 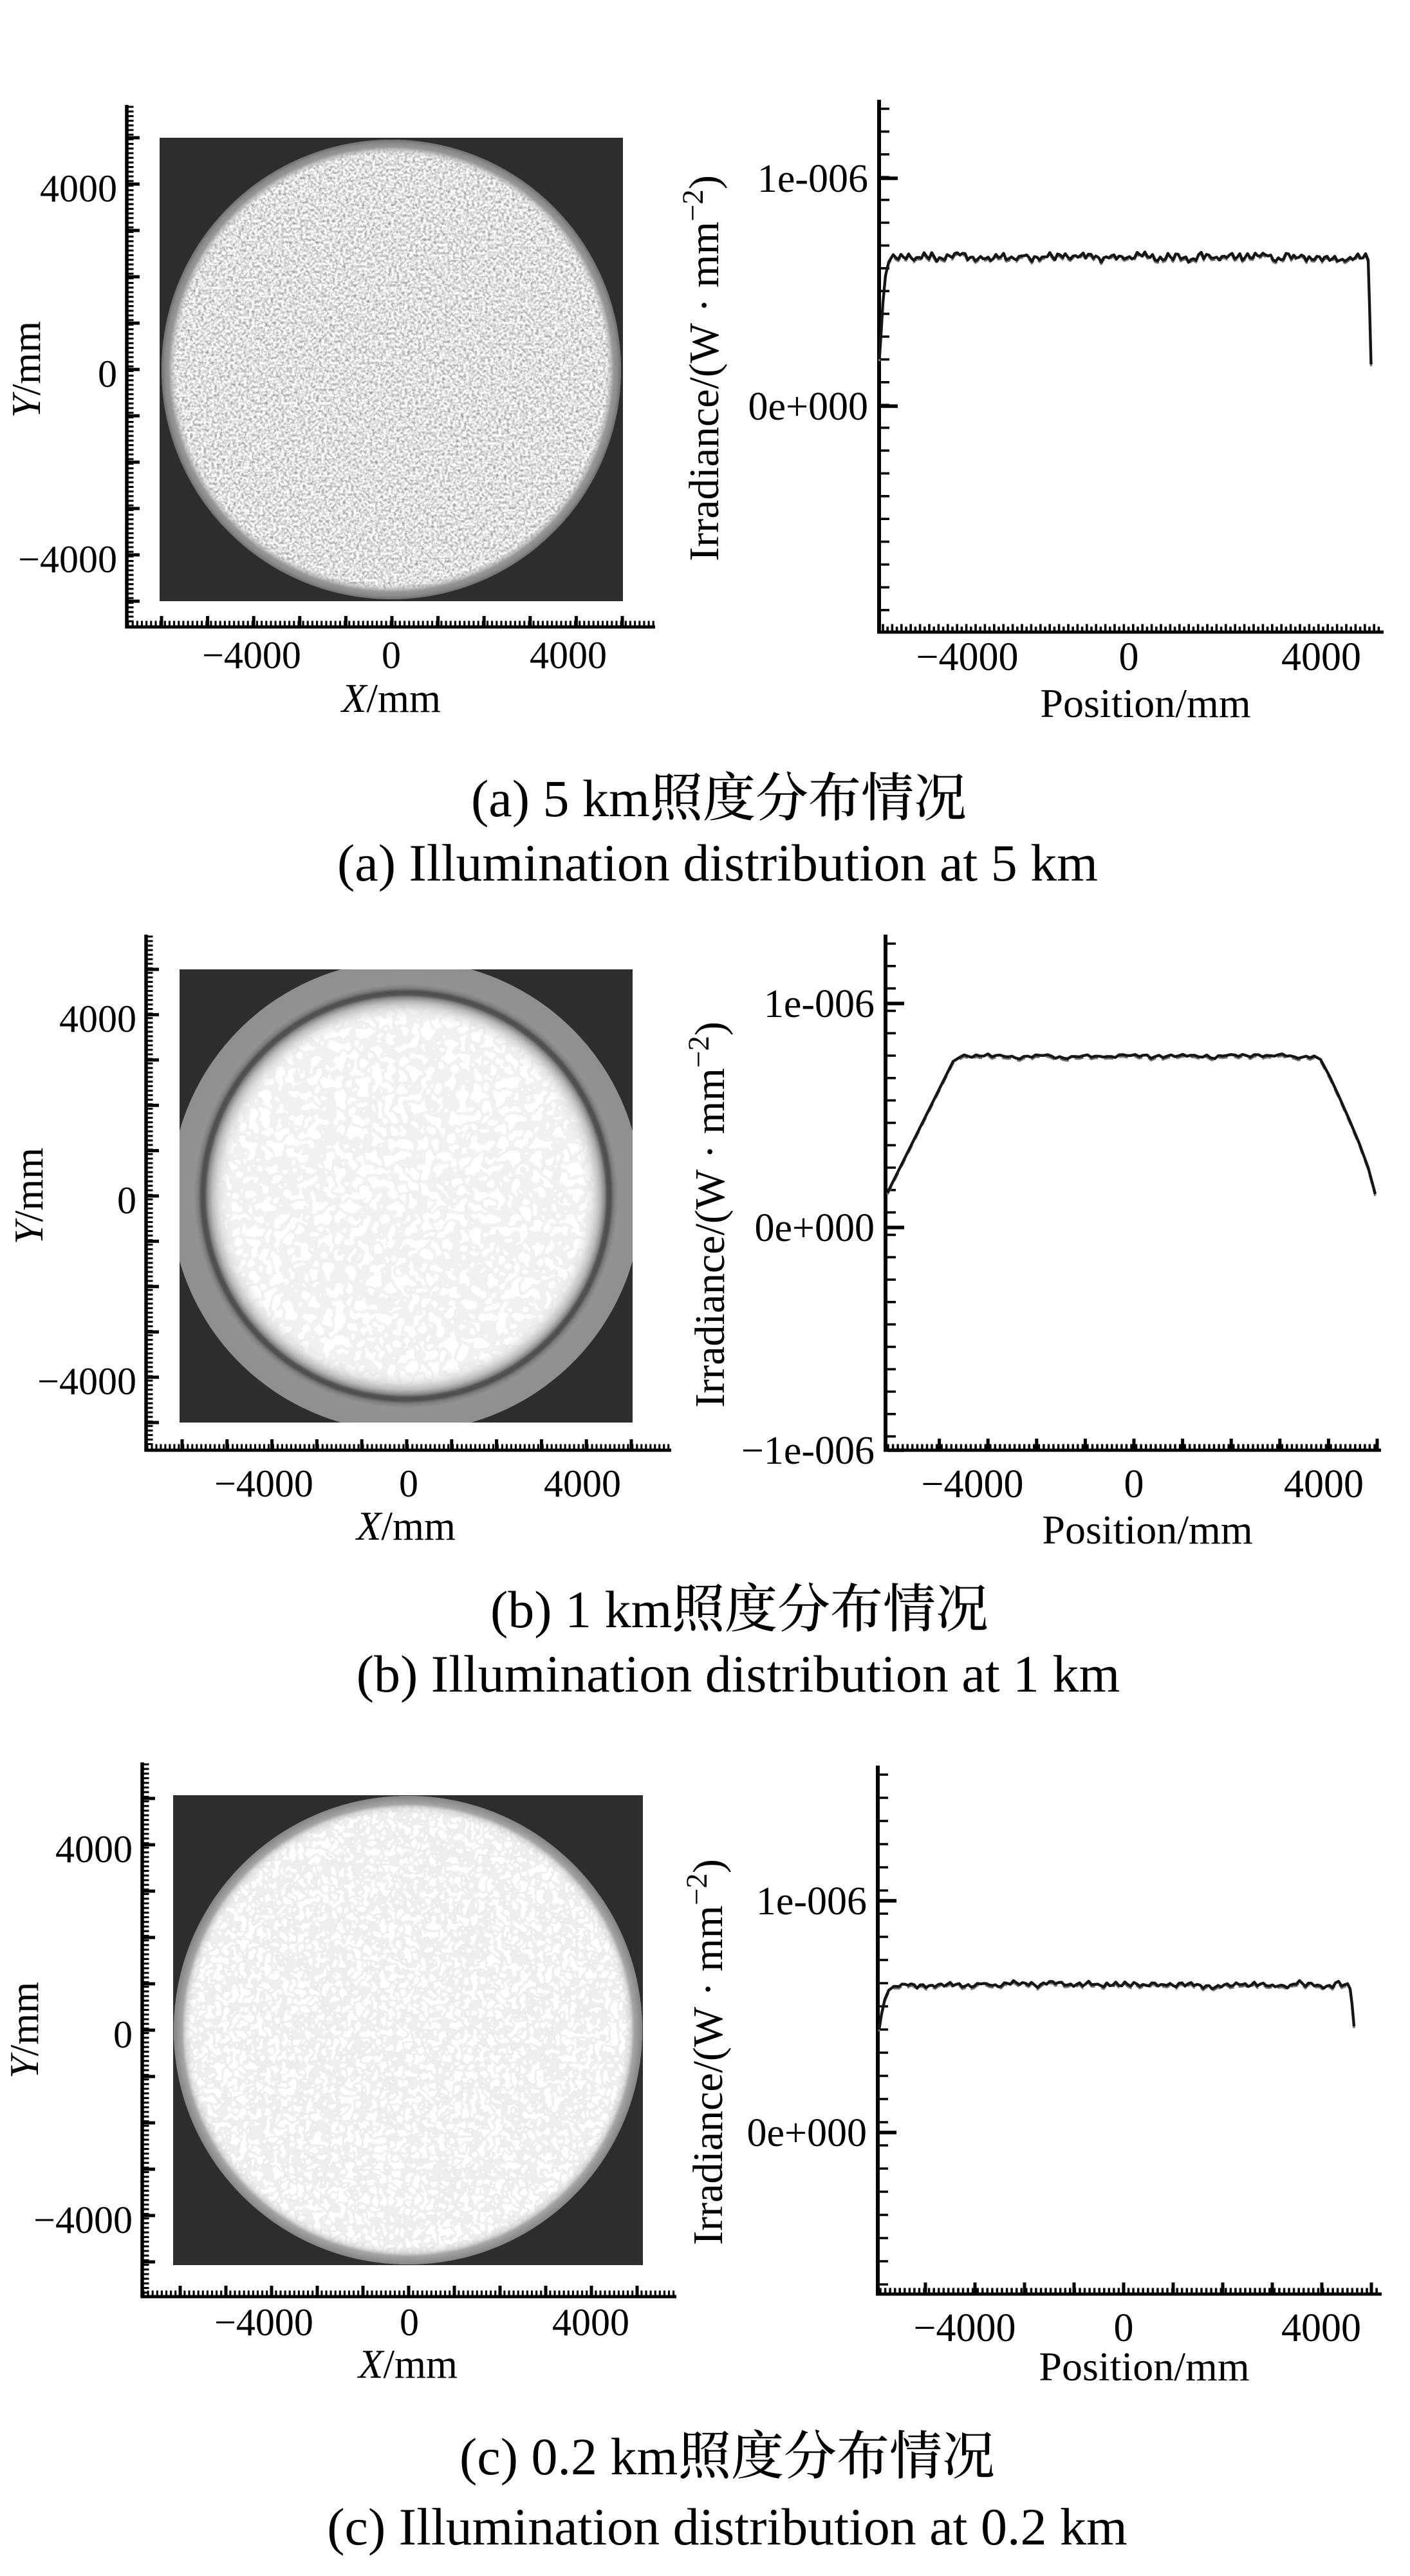 What do you see at coordinates (727, 2526) in the screenshot?
I see `svg-text:(c) Illumination distribution: (c) Illumination distribution at 0.2 km` at bounding box center [727, 2526].